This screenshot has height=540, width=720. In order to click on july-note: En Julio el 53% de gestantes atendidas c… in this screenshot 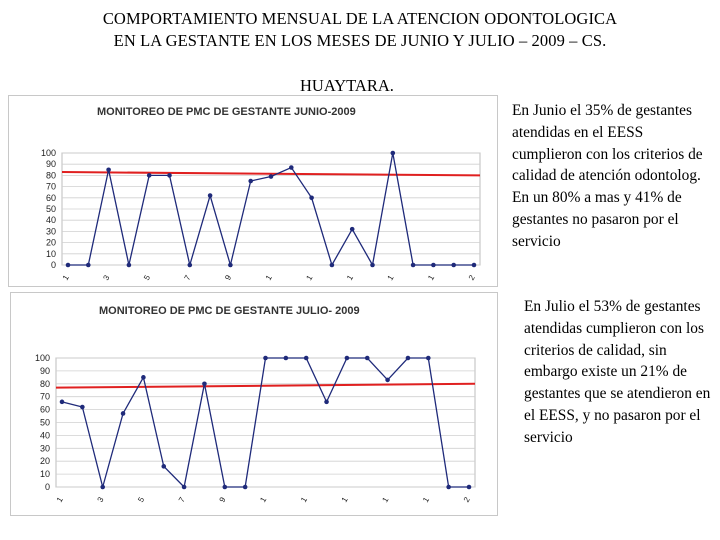, I will do `click(617, 372)`.